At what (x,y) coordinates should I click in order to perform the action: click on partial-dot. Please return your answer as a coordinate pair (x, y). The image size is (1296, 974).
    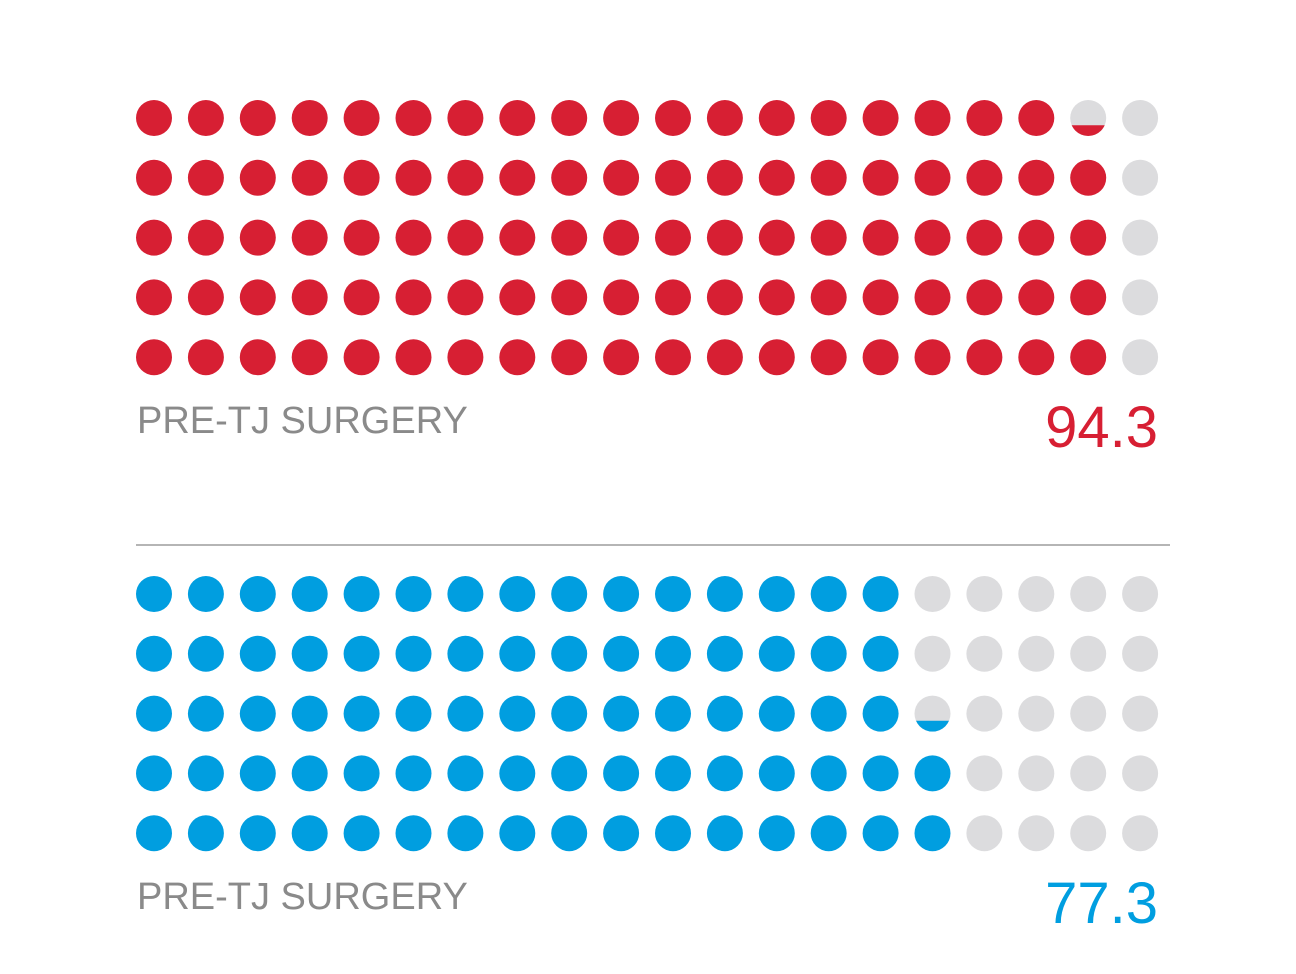
    Looking at the image, I should click on (932, 726).